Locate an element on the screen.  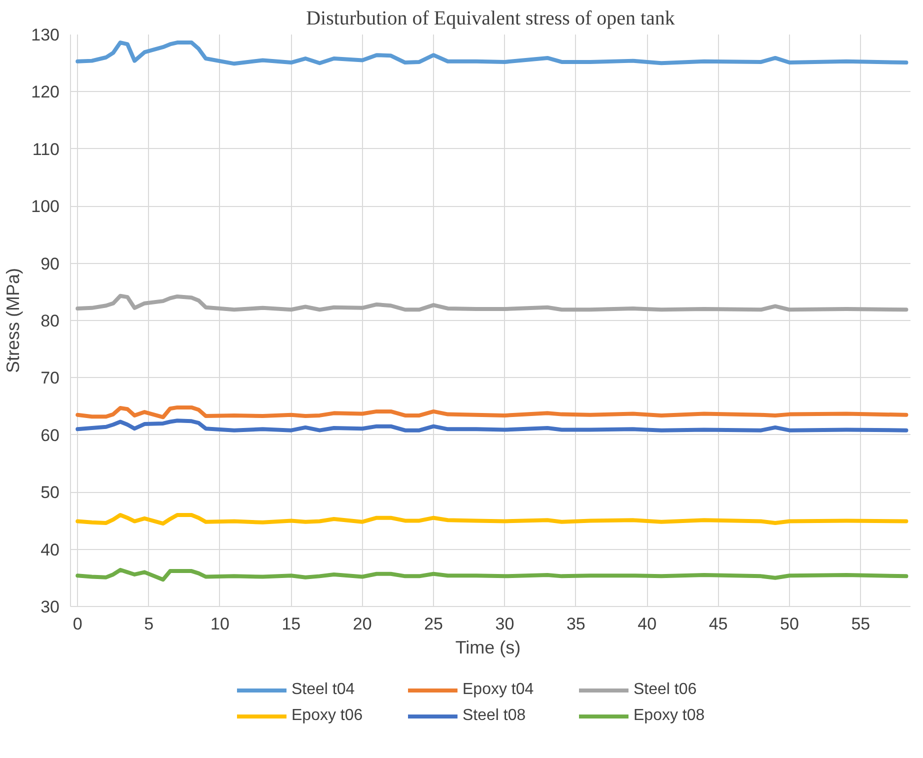
y-tick-label: 60 is located at coordinates (50, 435).